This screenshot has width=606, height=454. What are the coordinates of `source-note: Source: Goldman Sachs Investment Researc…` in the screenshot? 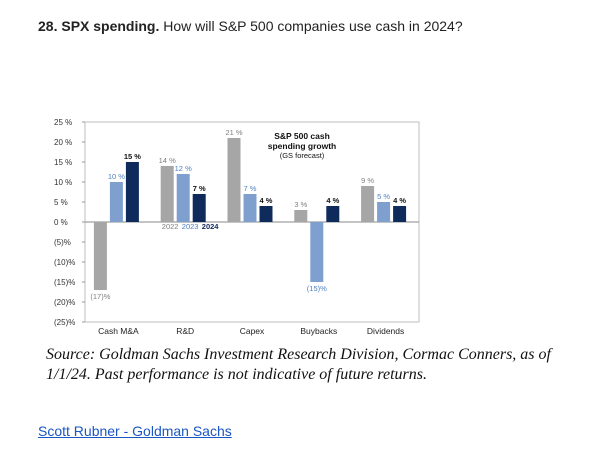 It's located at (298, 364).